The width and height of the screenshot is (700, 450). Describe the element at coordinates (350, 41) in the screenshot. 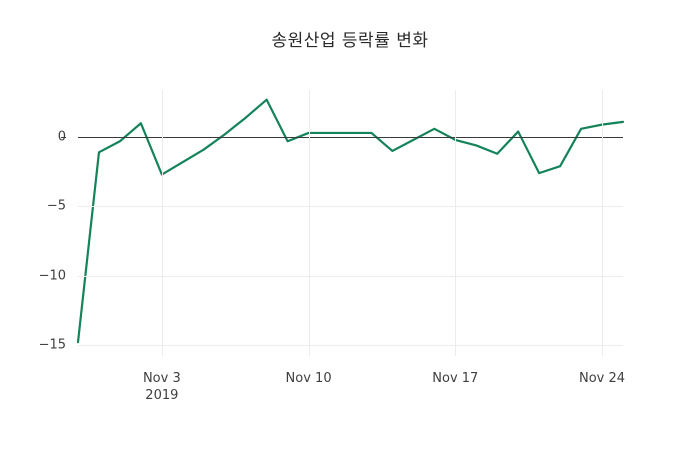

I see `chart-title: 송원산업 등락률 변화` at that location.